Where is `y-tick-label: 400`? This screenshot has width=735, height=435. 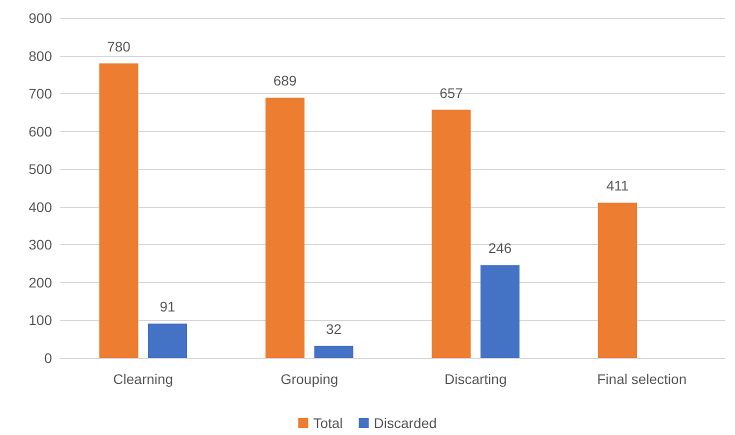
y-tick-label: 400 is located at coordinates (40, 206).